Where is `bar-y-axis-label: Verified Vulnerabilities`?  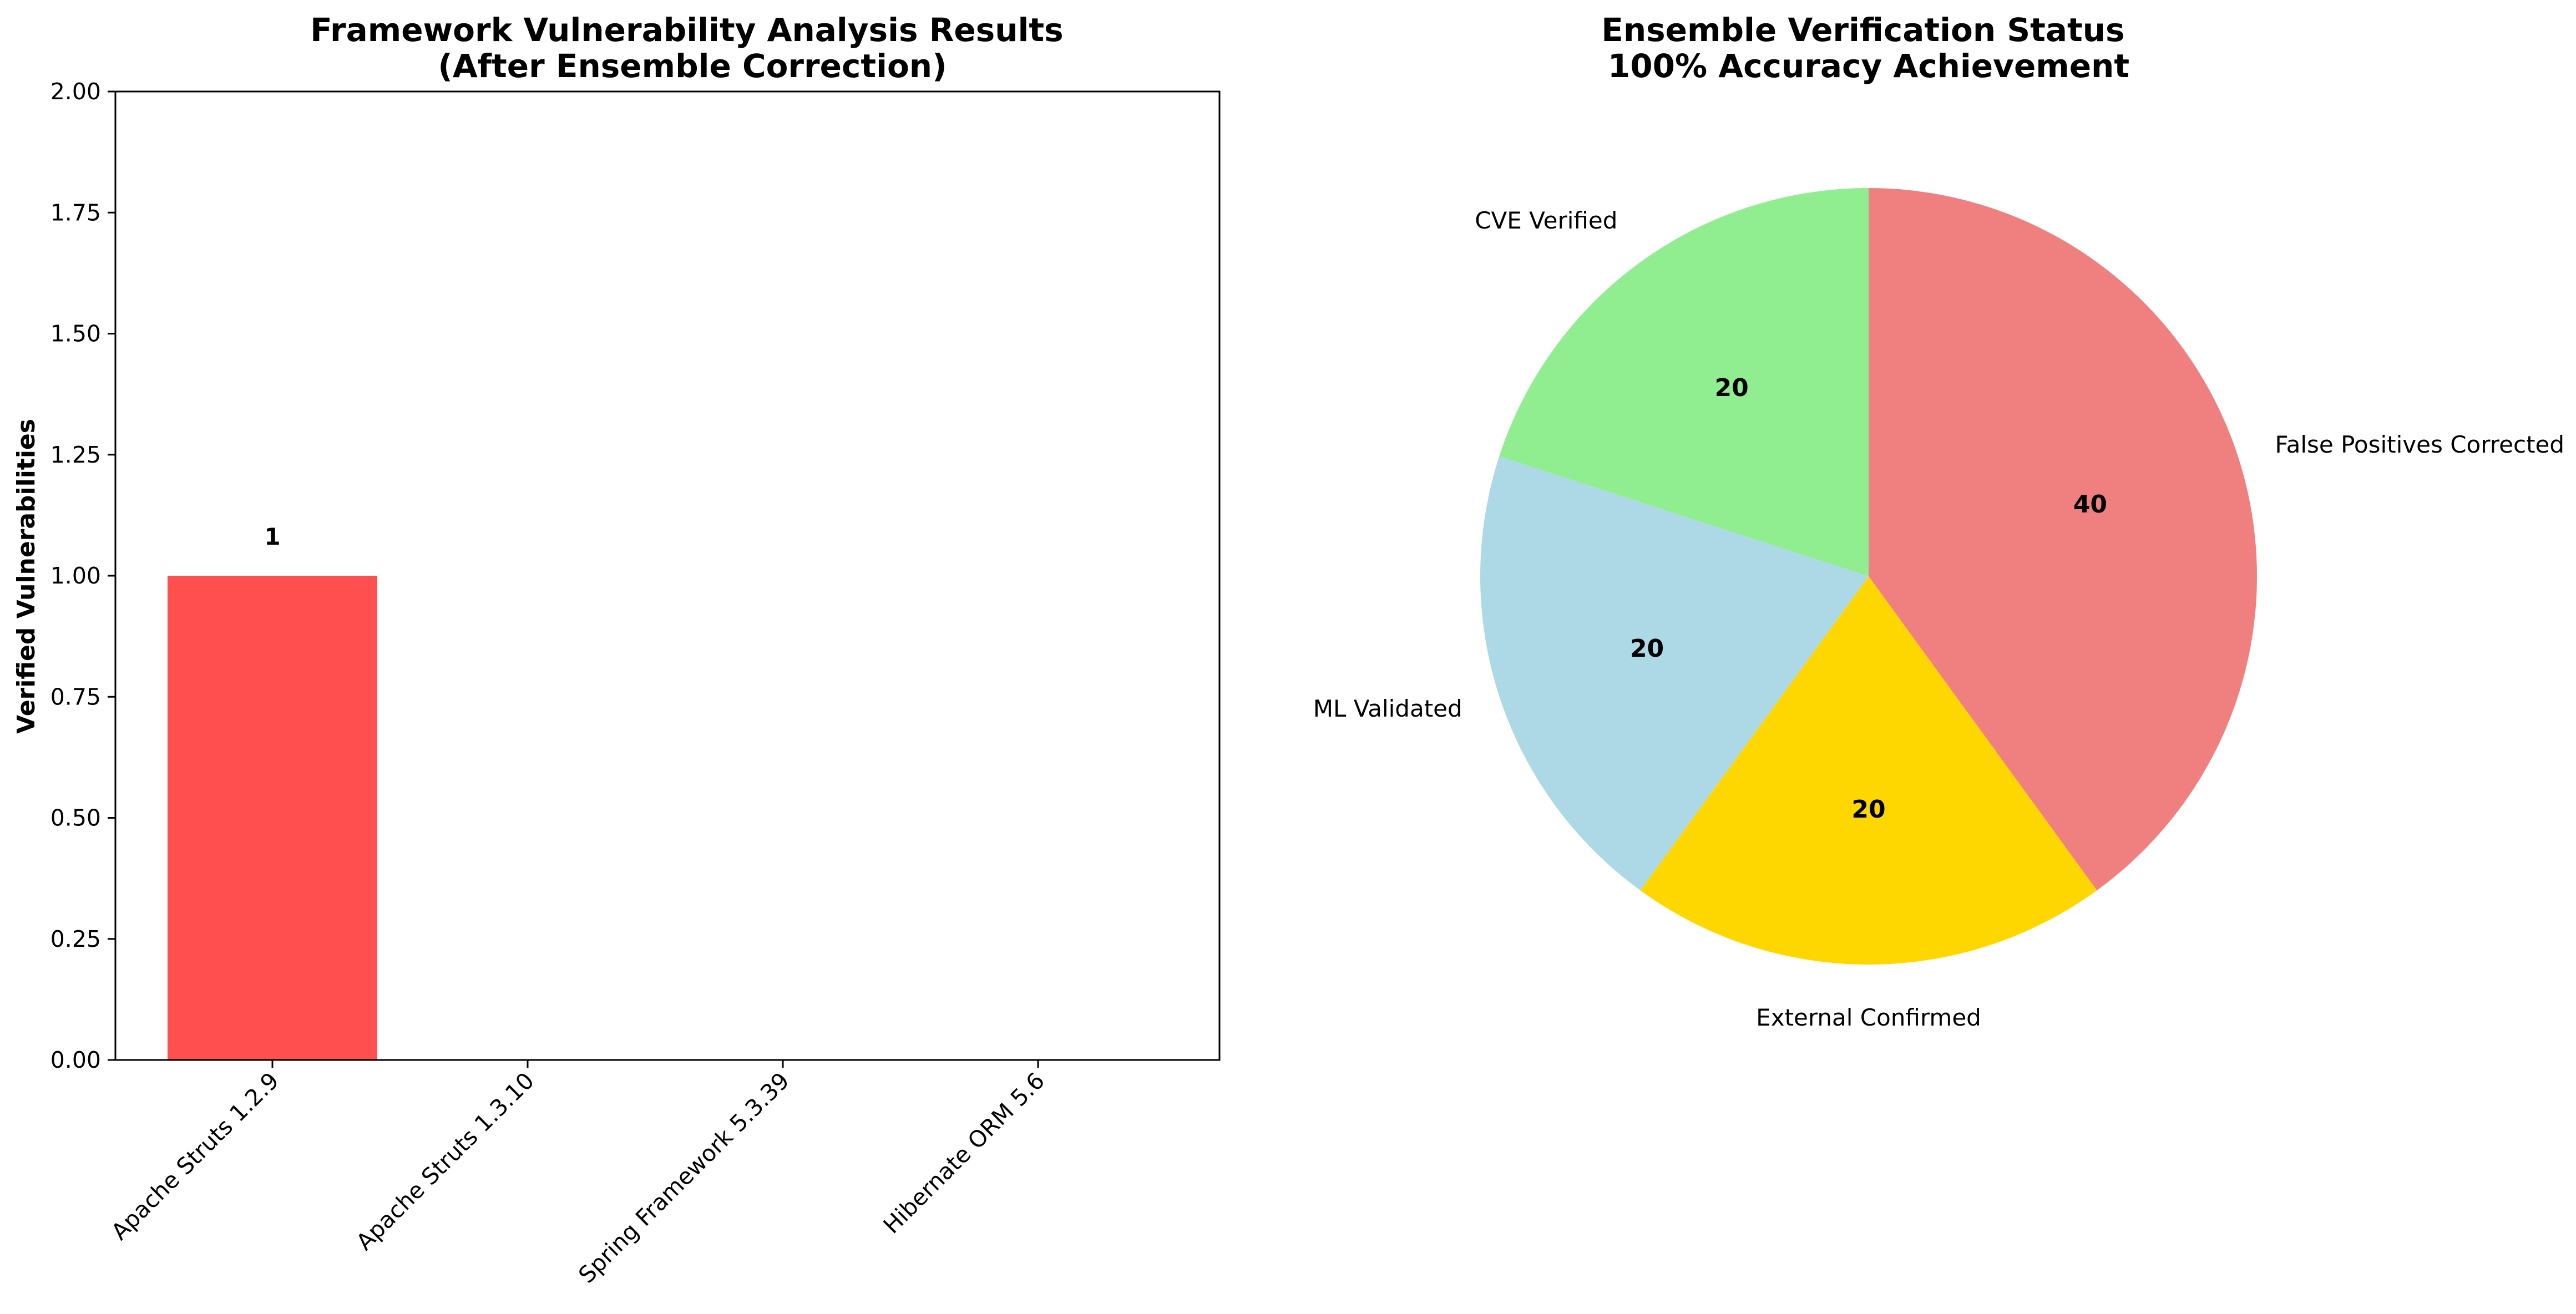
bar-y-axis-label: Verified Vulnerabilities is located at coordinates (26, 576).